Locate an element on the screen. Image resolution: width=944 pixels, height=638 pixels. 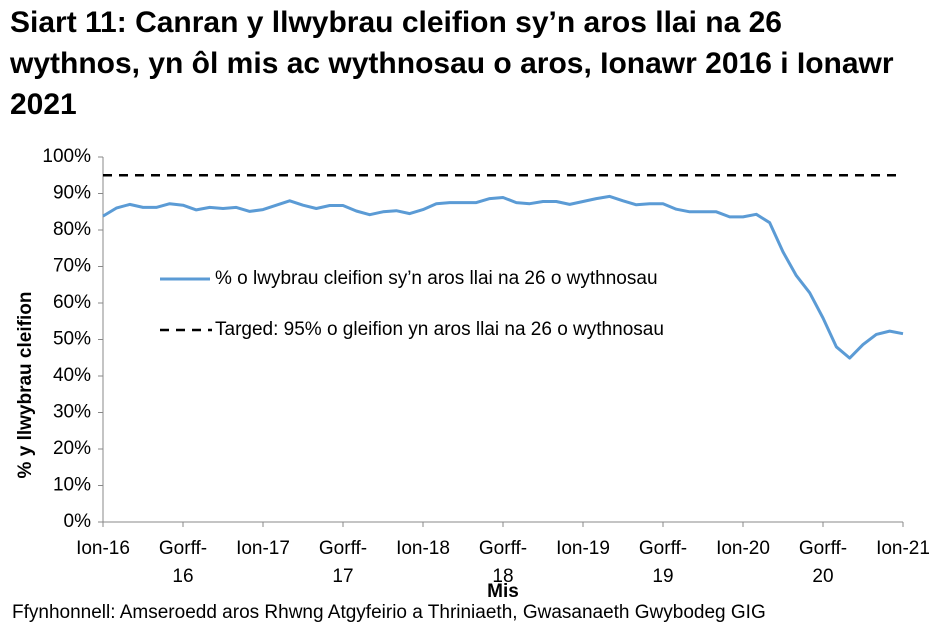
x-tick-label: Ion-18 is located at coordinates (423, 548).